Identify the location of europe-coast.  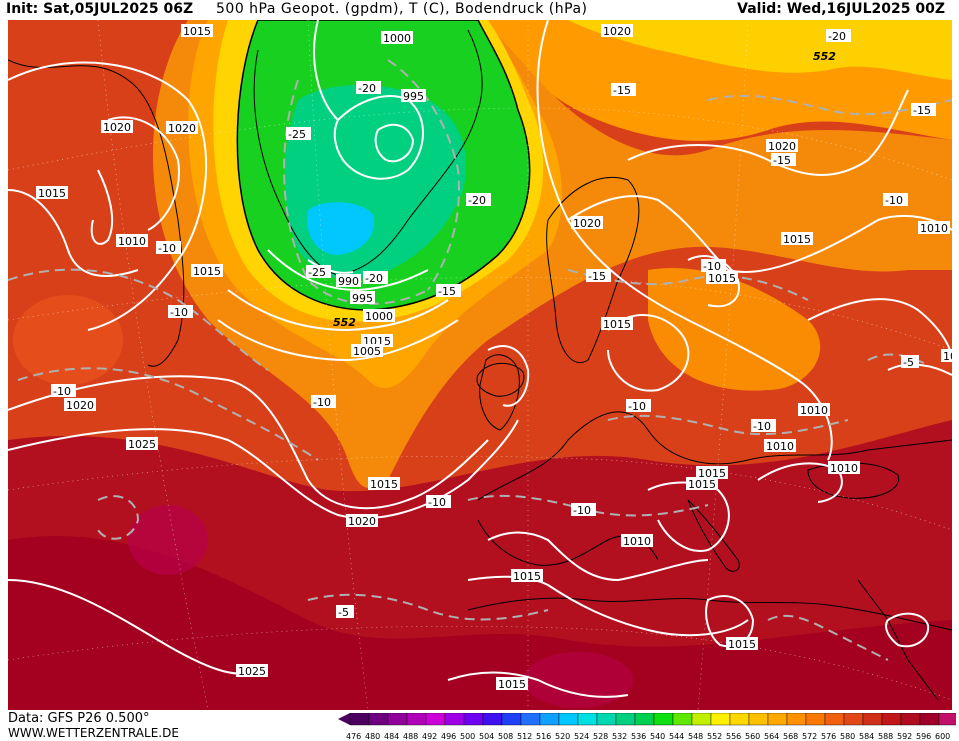
(714, 456).